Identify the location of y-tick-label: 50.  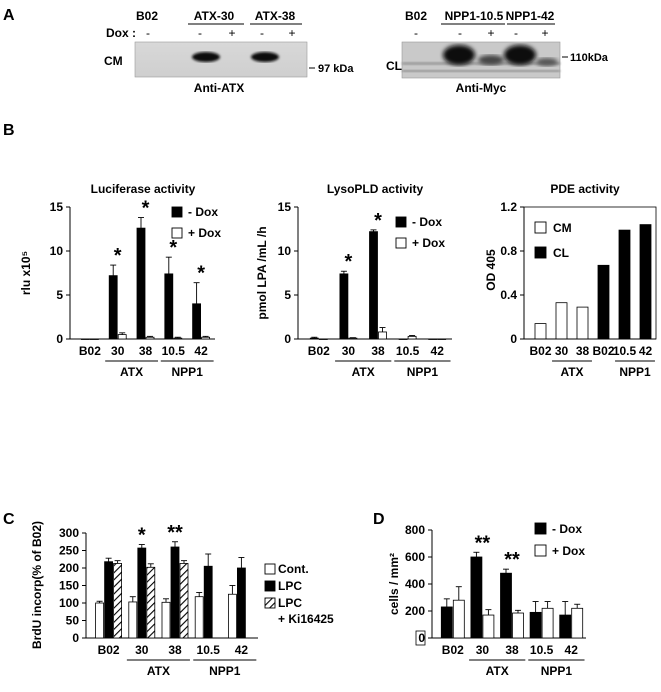
(73, 621).